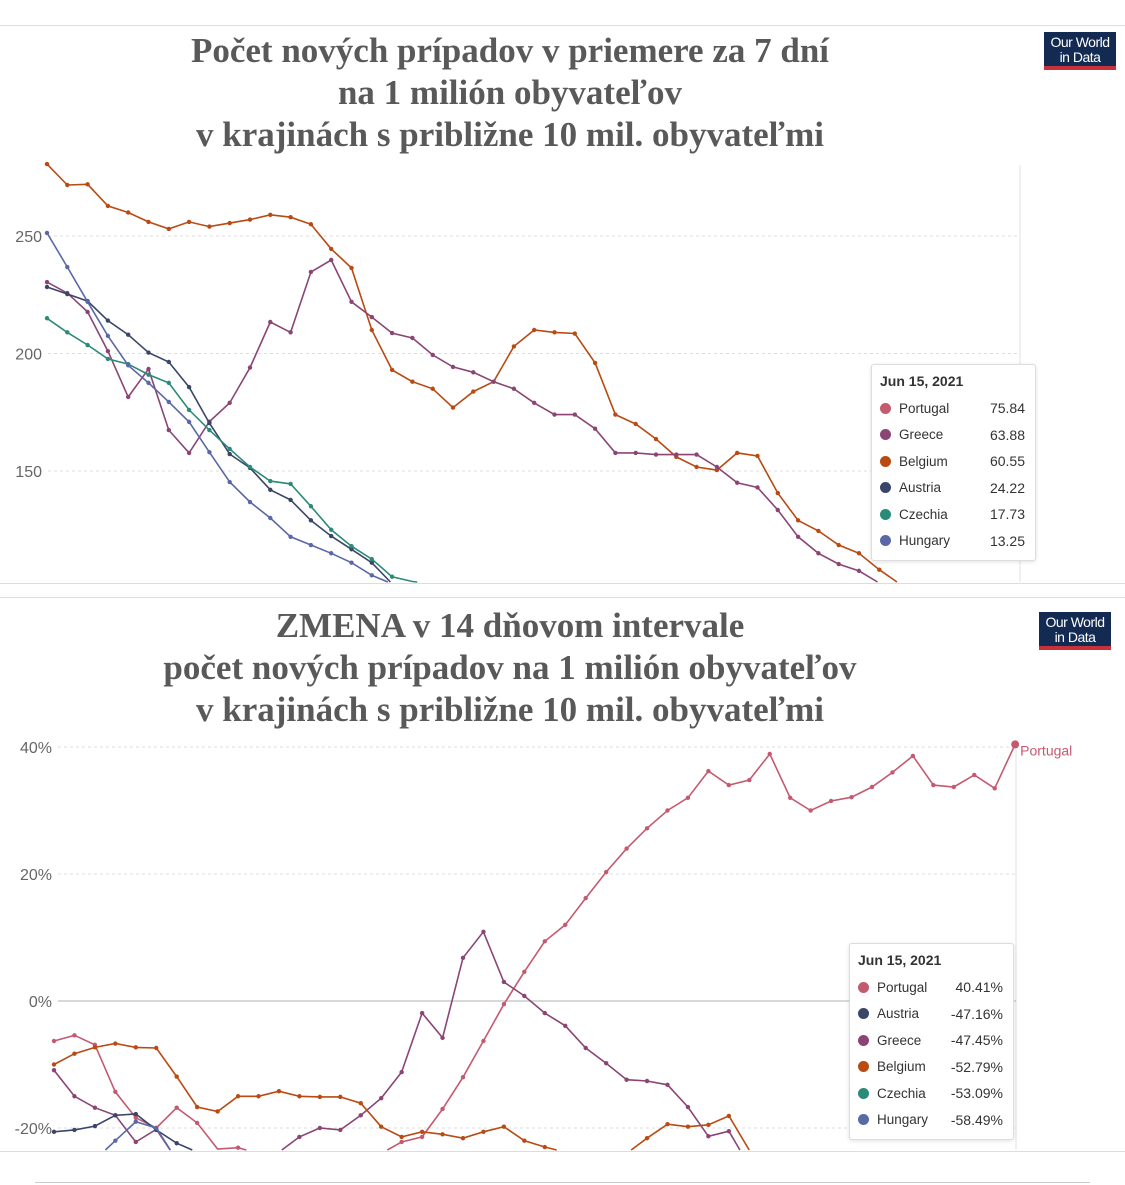  What do you see at coordinates (952, 488) in the screenshot?
I see `legend-row: Austria 24.22` at bounding box center [952, 488].